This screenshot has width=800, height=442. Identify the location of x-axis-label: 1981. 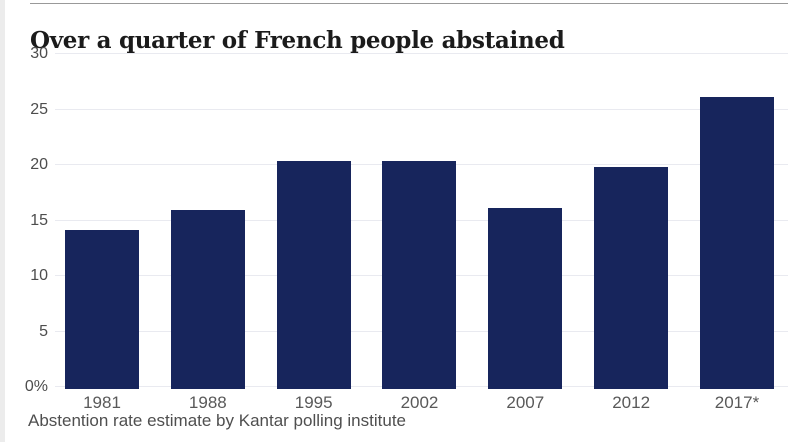
(102, 402).